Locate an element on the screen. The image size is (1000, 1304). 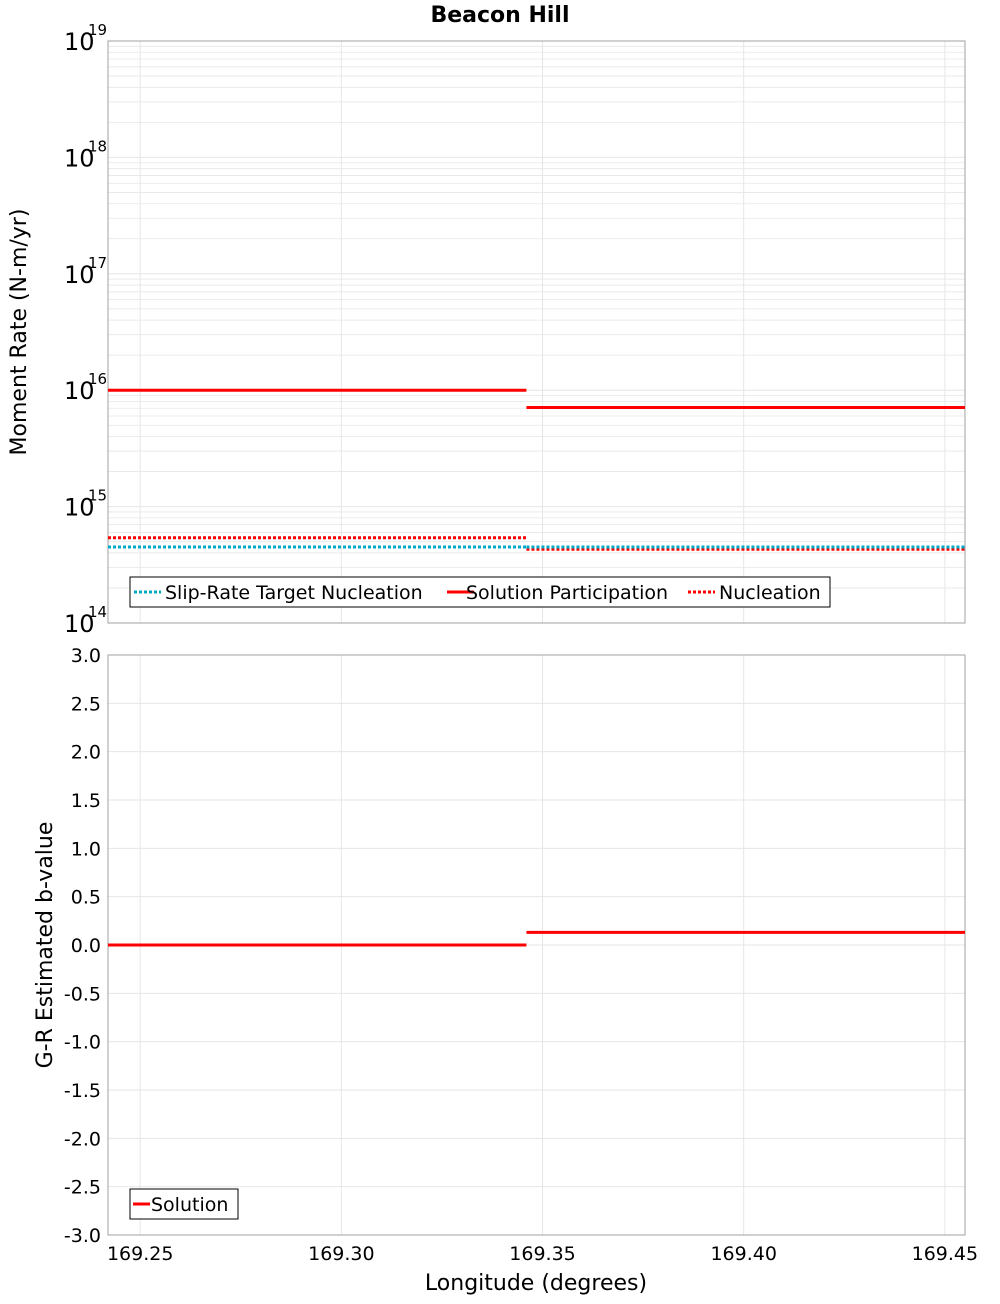
y-tick-label: -2.5 is located at coordinates (82, 1188).